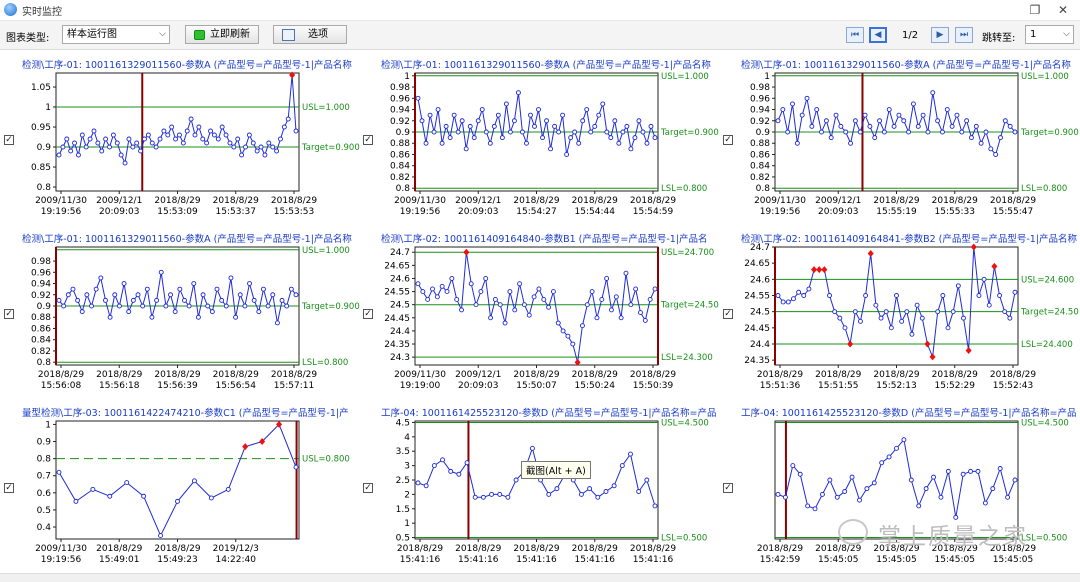 This screenshot has width=1080, height=582. What do you see at coordinates (964, 35) in the screenshot?
I see `last-page-button: ⏭` at bounding box center [964, 35].